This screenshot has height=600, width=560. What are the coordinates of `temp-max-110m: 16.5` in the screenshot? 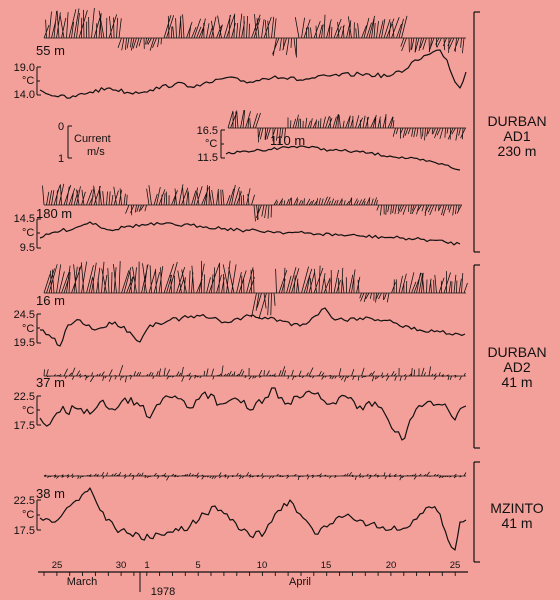 It's located at (207, 131).